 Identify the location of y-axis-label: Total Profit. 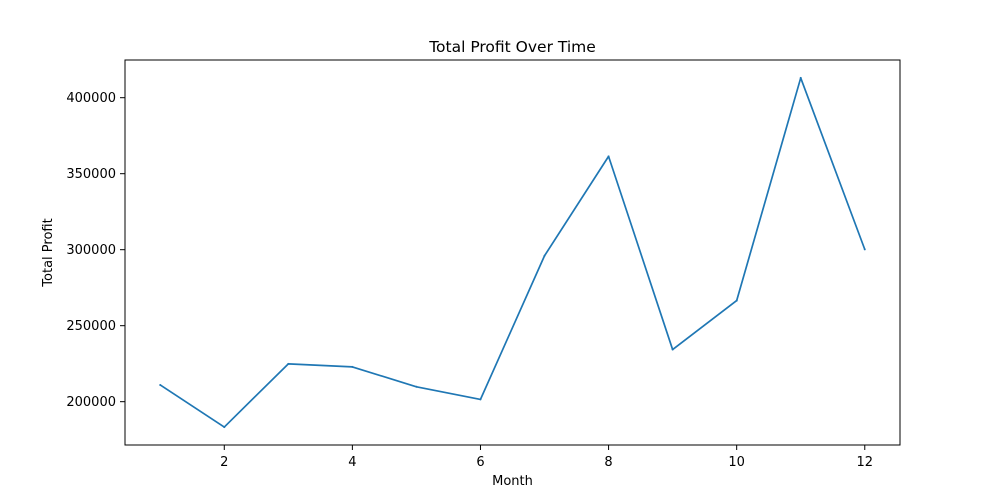
(48, 252).